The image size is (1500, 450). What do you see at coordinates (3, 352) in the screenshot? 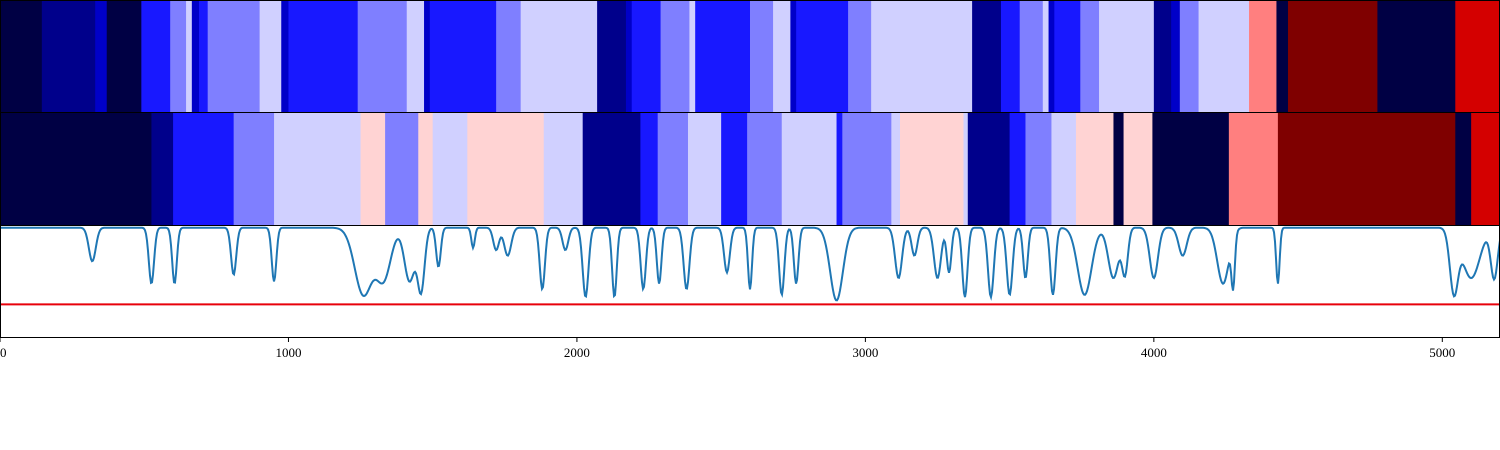
I see `x-tick-label-0: 0` at bounding box center [3, 352].